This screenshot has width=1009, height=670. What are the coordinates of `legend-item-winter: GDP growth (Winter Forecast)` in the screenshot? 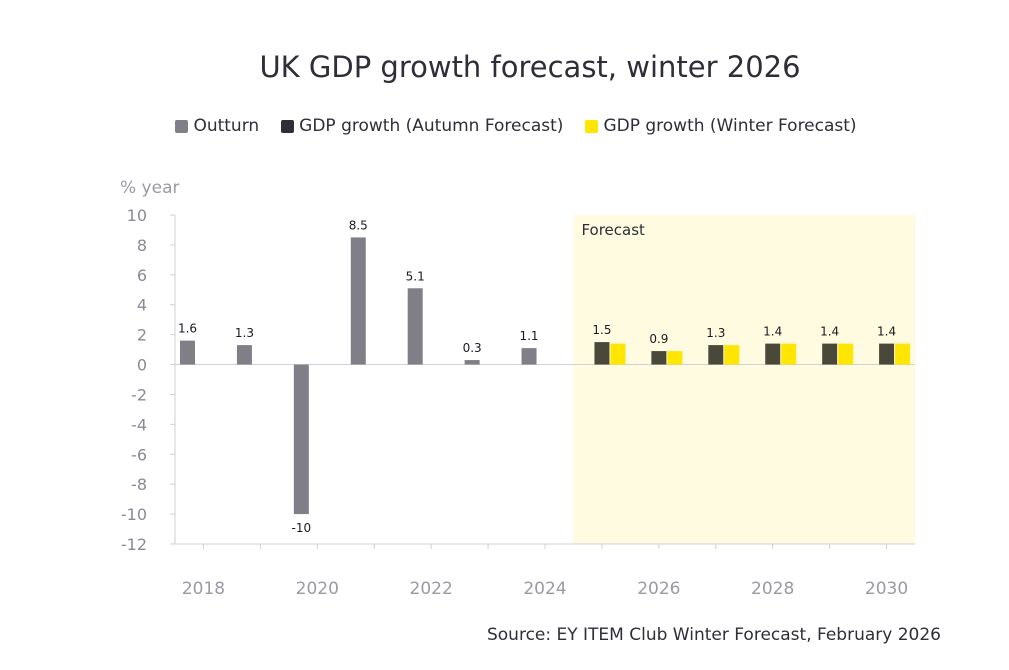 It's located at (721, 126).